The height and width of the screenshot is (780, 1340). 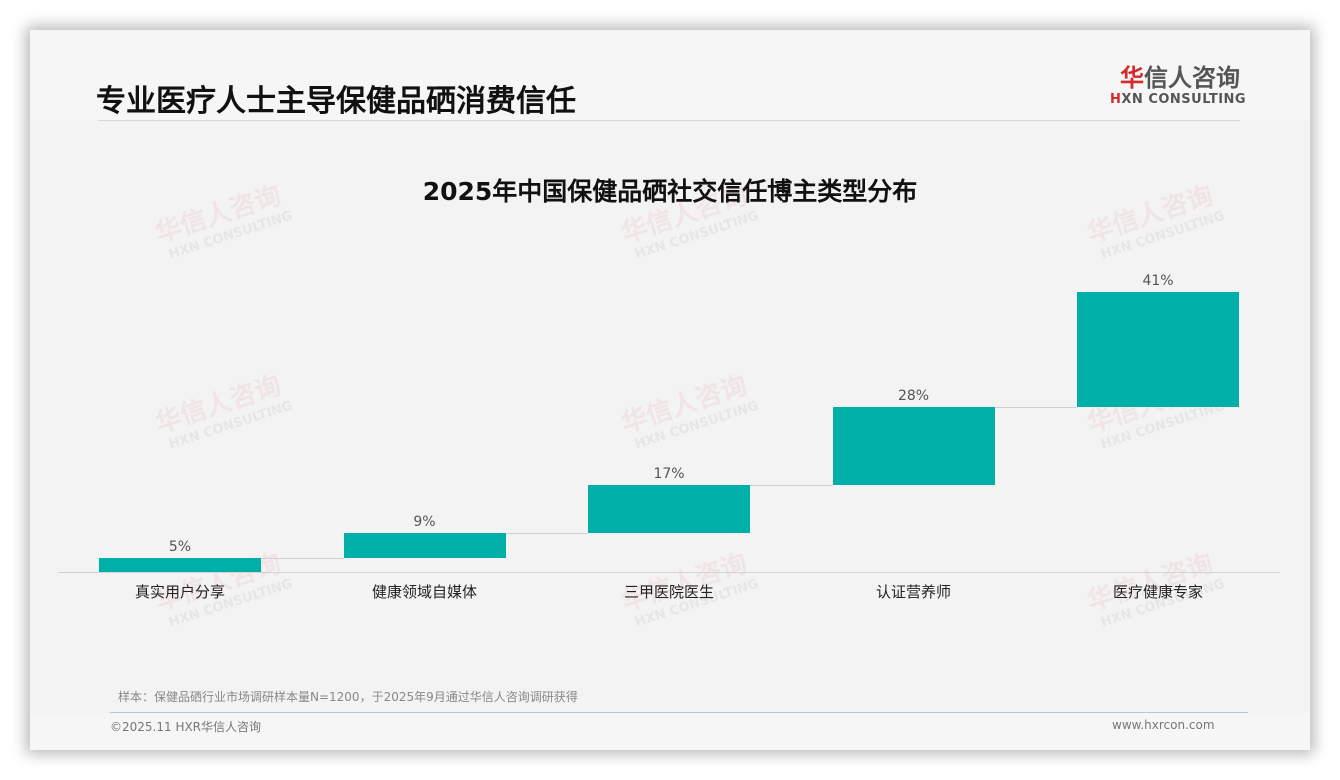 I want to click on logo-cn: 华信人咨询, so click(x=1180, y=78).